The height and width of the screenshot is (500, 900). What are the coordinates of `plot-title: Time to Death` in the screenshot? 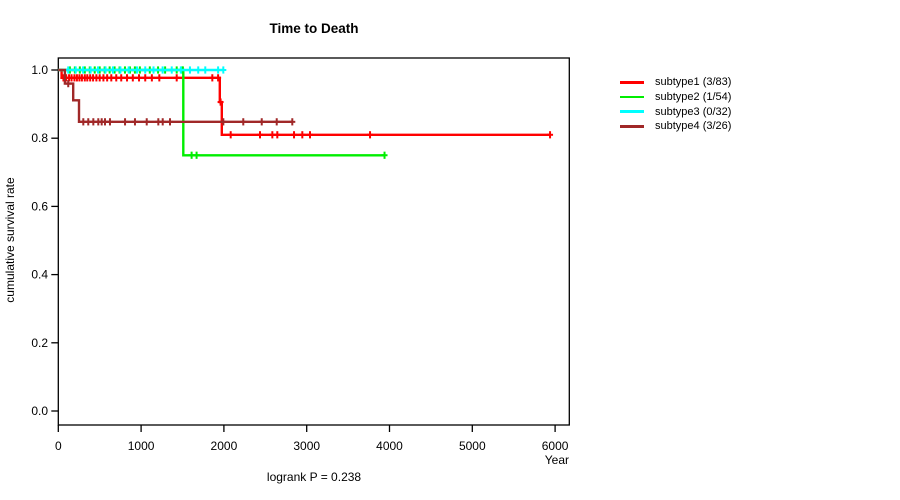 It's located at (314, 28).